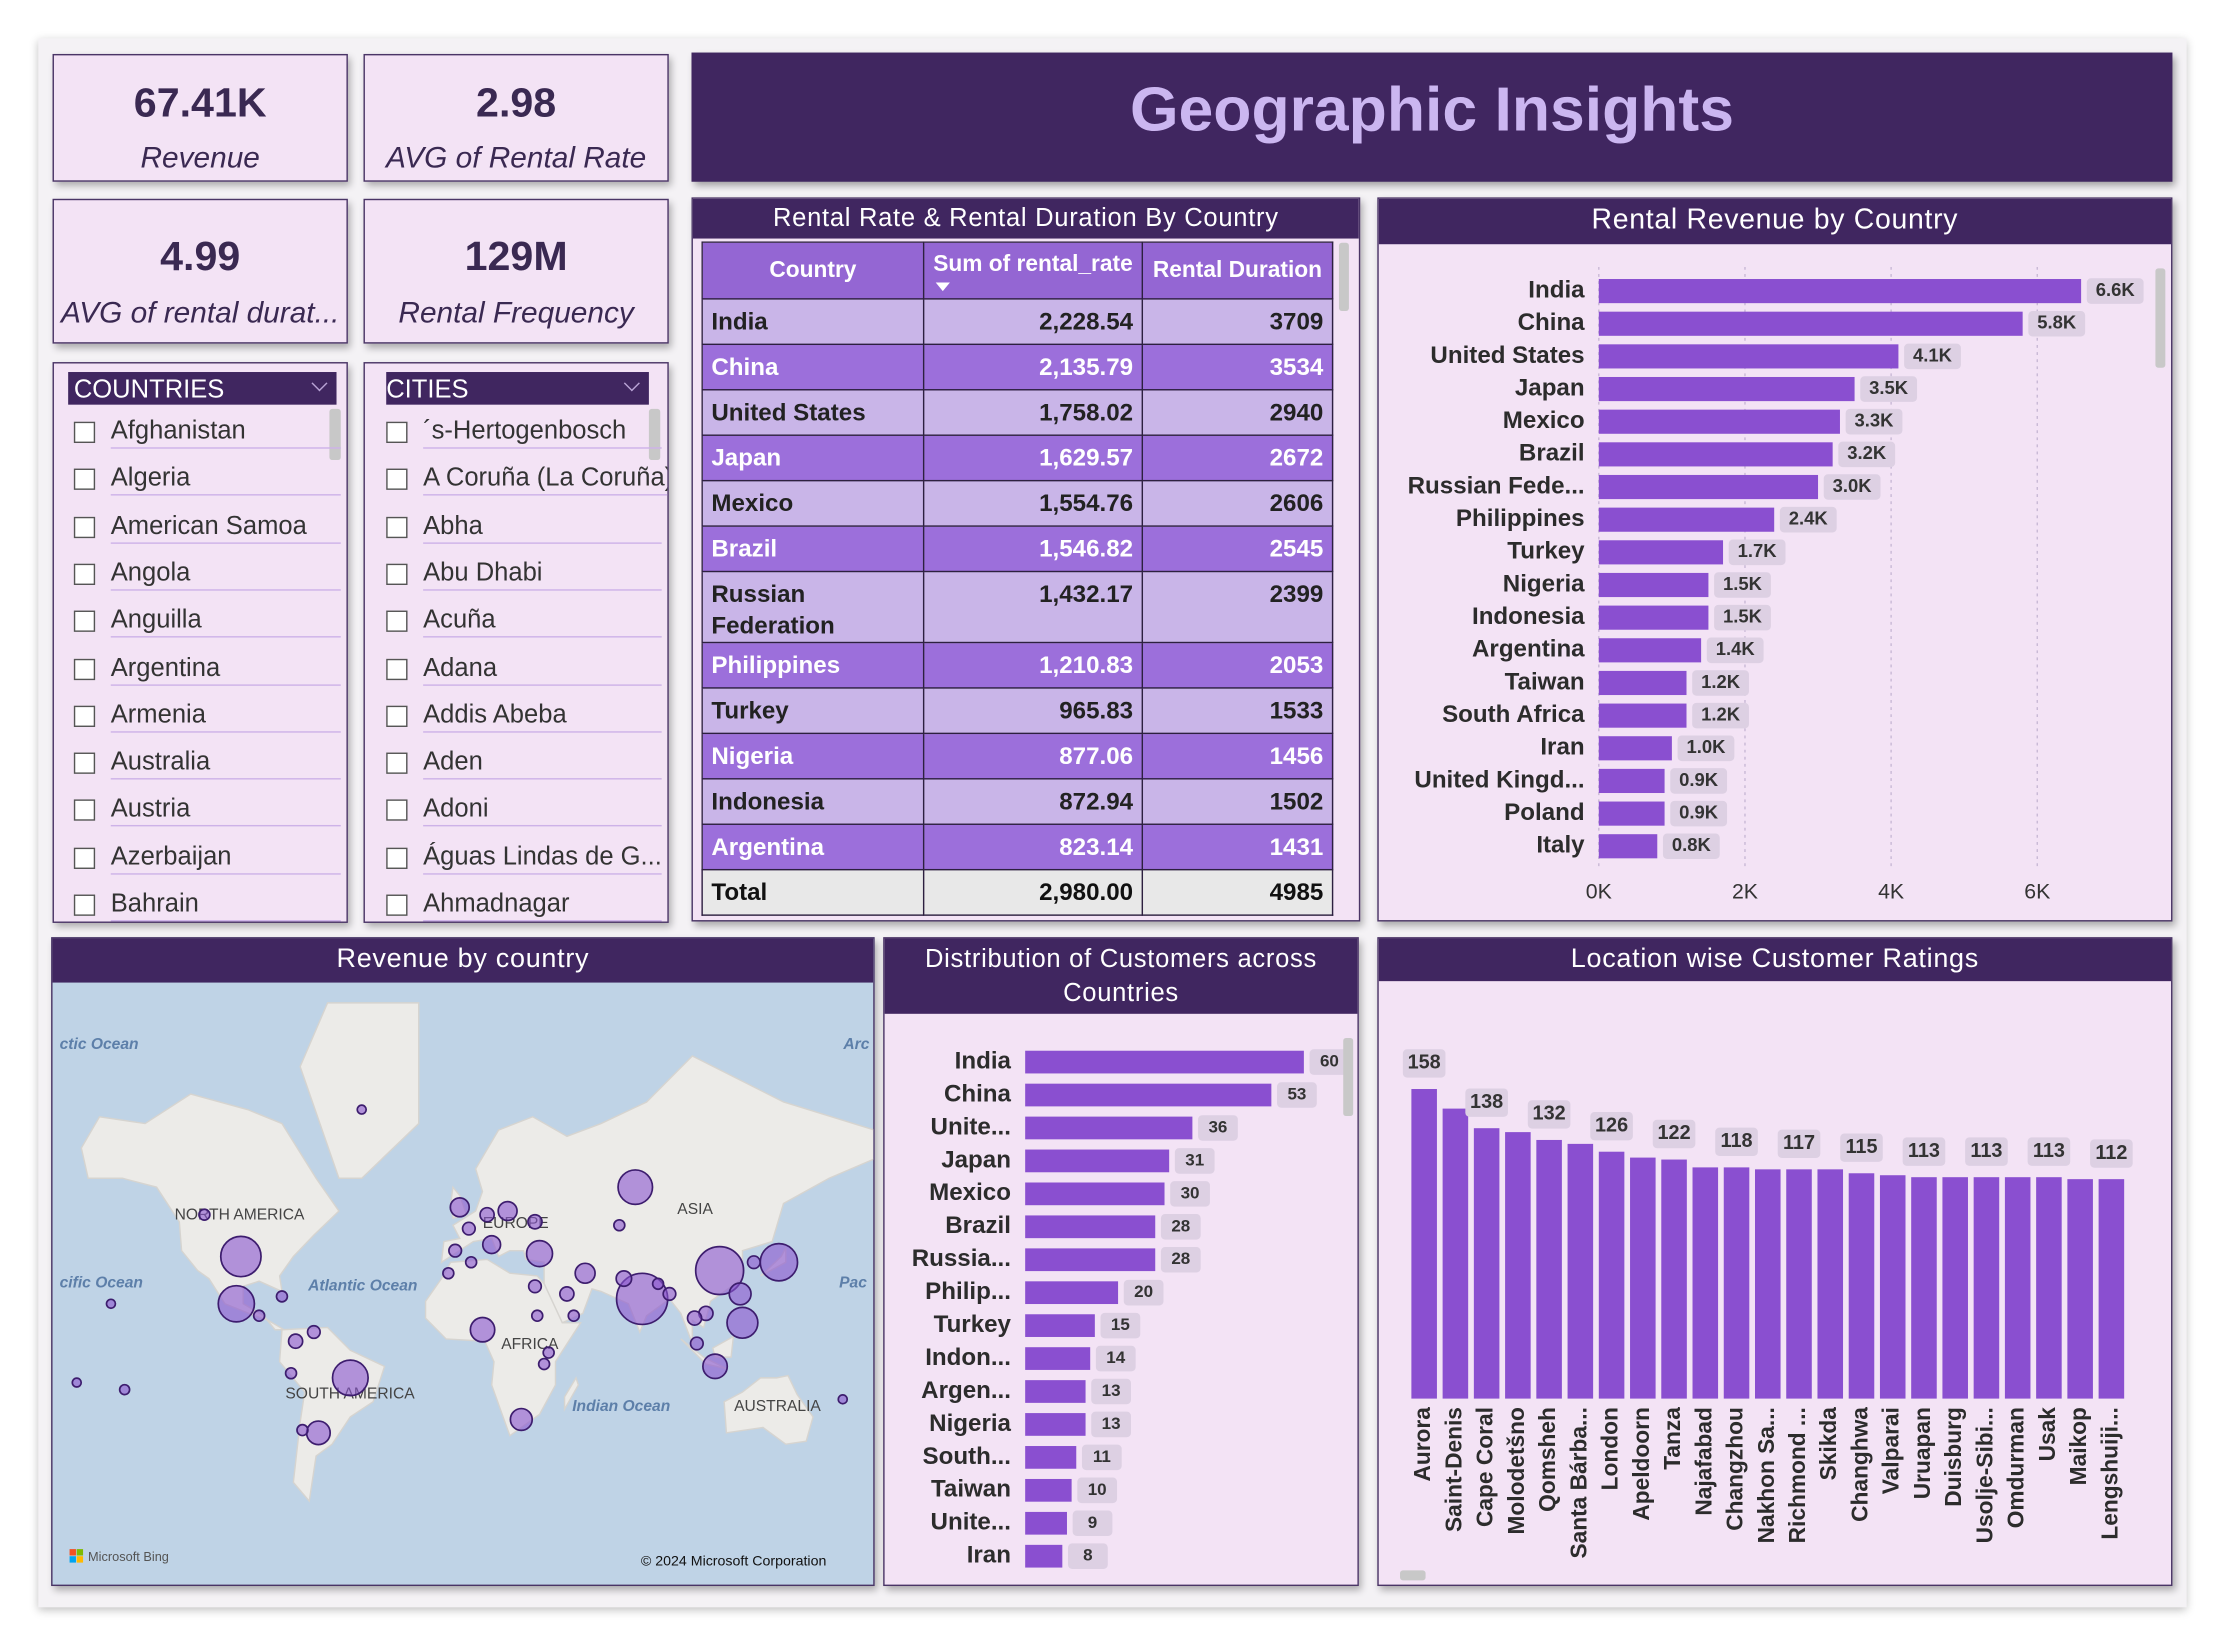 The height and width of the screenshot is (1638, 2215). Describe the element at coordinates (207, 902) in the screenshot. I see `slicer-item: Bahrain` at that location.